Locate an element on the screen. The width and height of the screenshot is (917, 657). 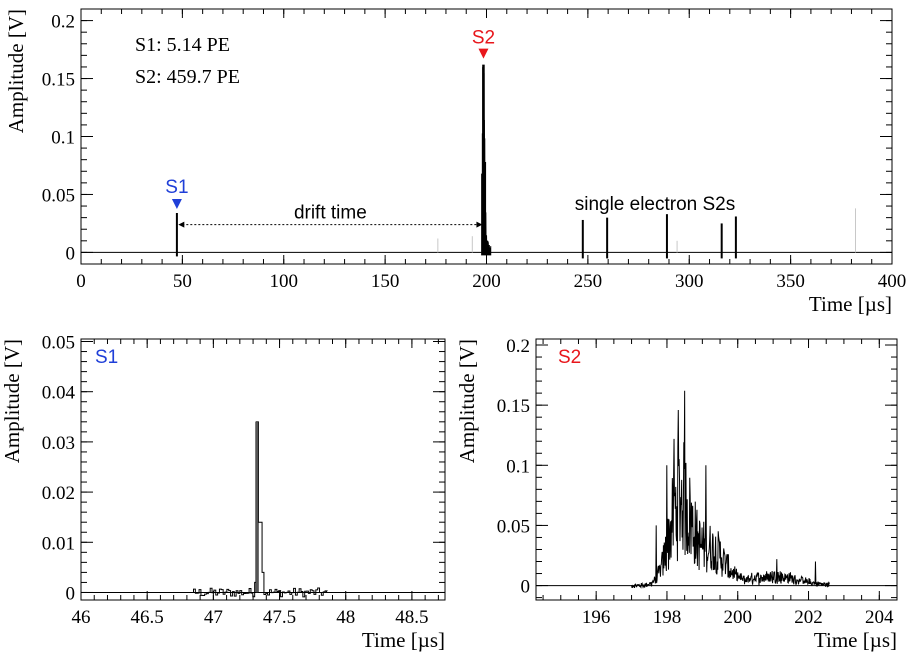
y-tick-label: 0.03 is located at coordinates (58, 443).